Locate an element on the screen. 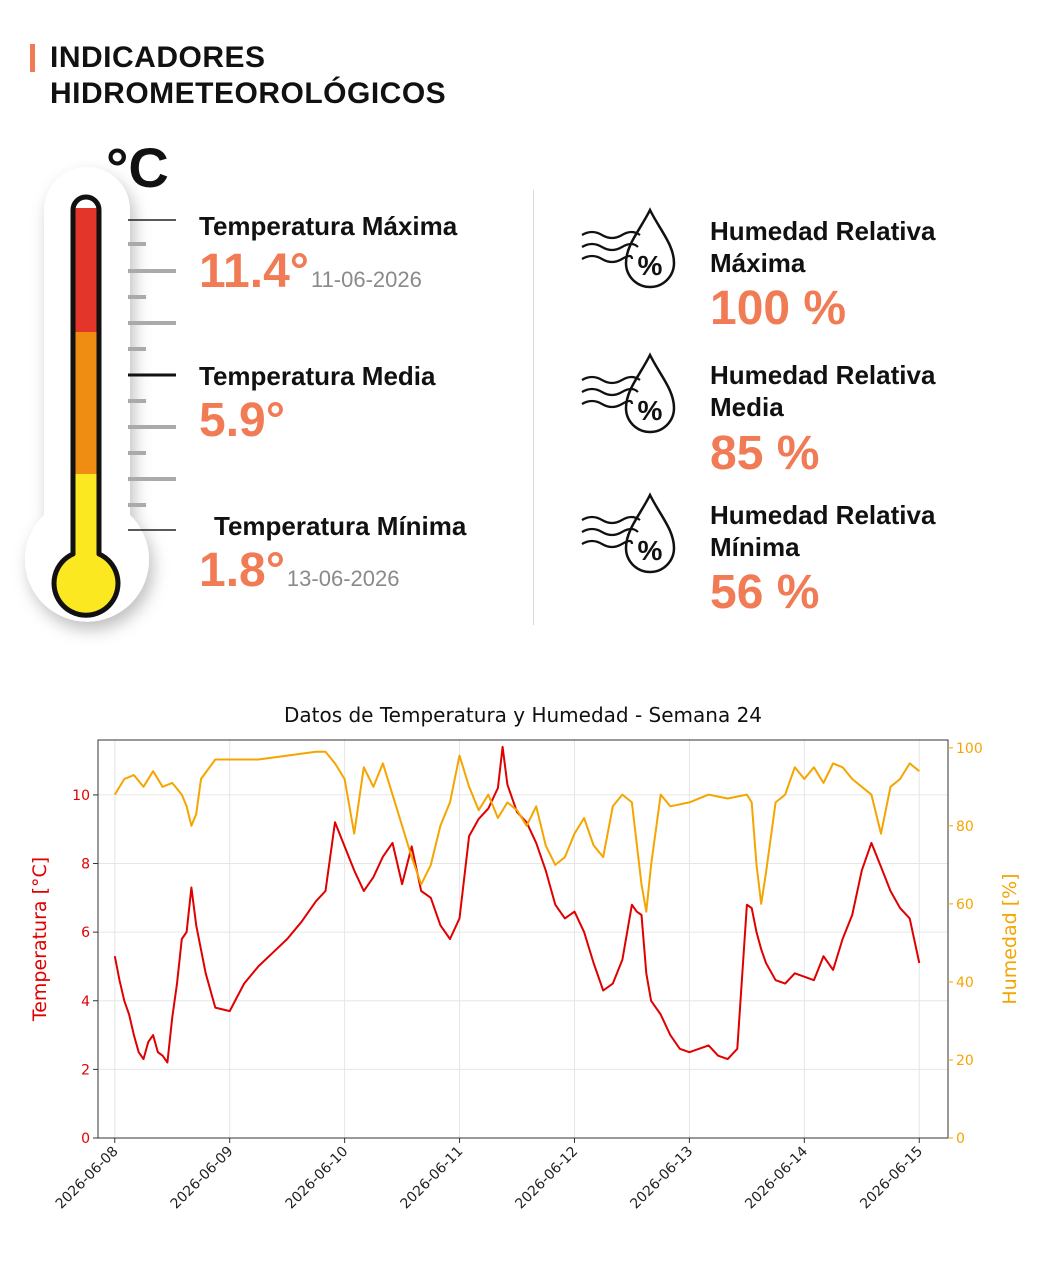 Image resolution: width=1056 pixels, height=1266 pixels. page-title: INDICADORES HIDROMETEOROLÓGICOS is located at coordinates (248, 75).